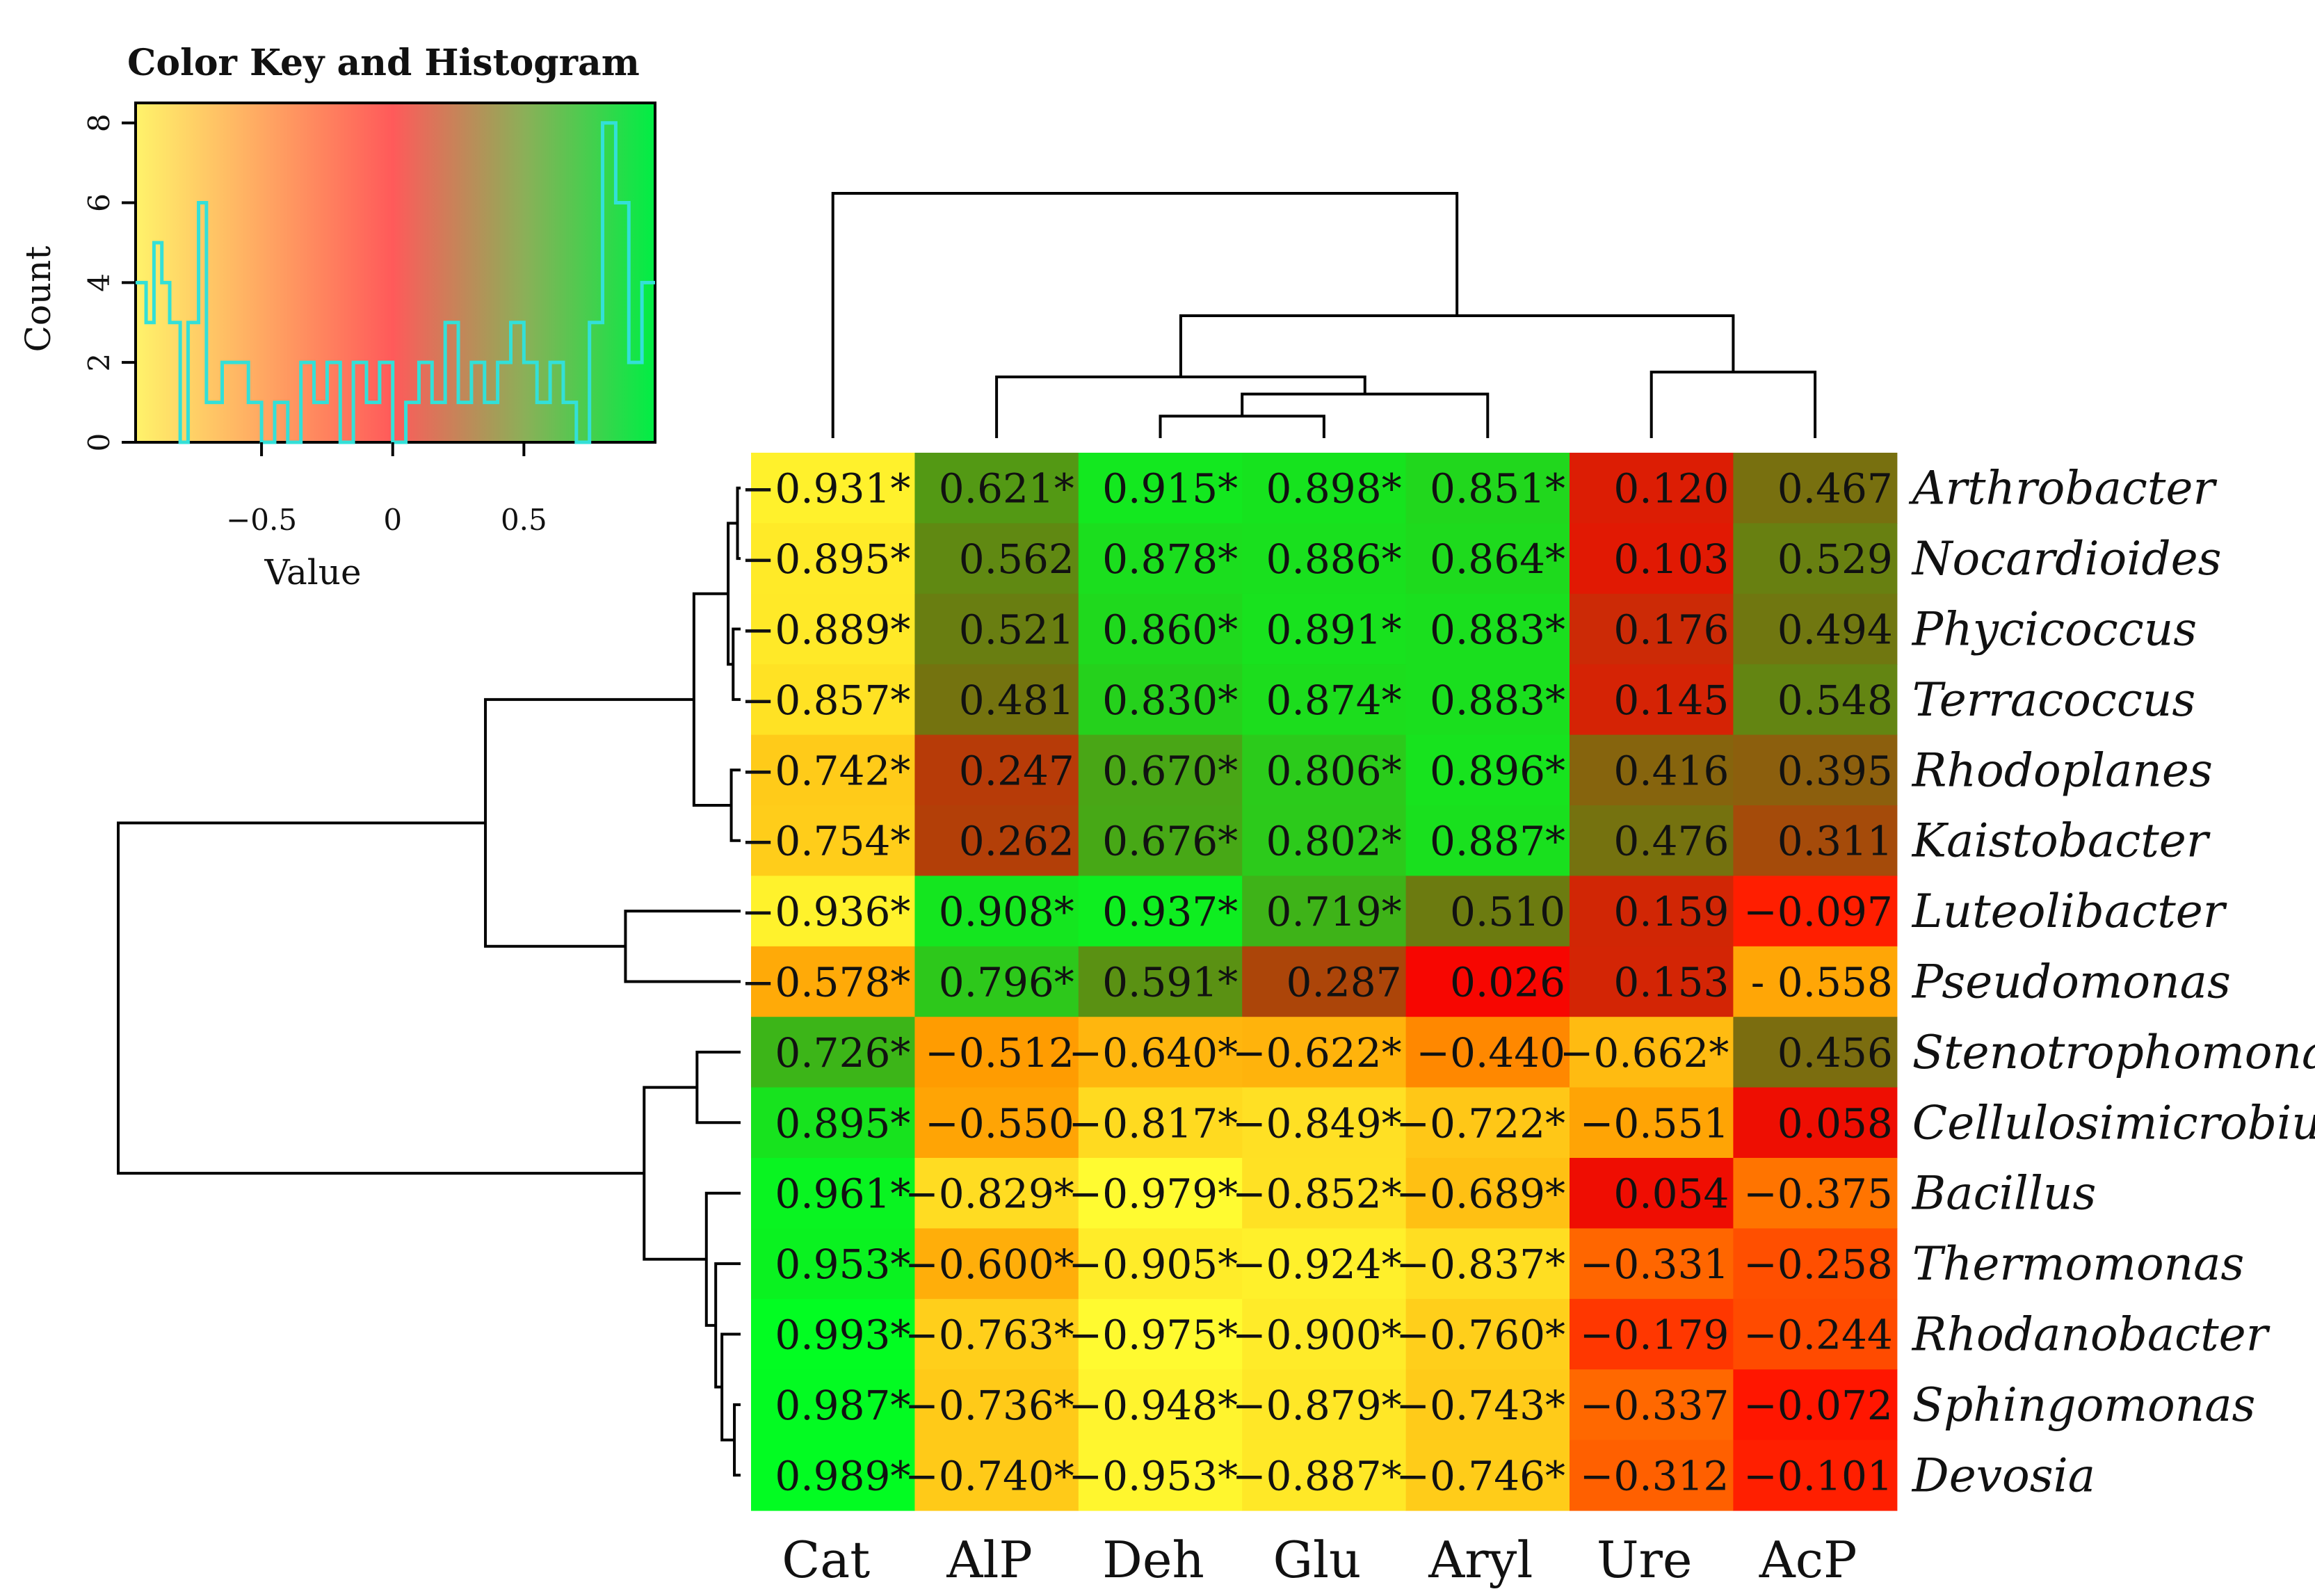 Image resolution: width=2315 pixels, height=1596 pixels. What do you see at coordinates (1490, 1053) in the screenshot?
I see `cell-value-label: −0.440` at bounding box center [1490, 1053].